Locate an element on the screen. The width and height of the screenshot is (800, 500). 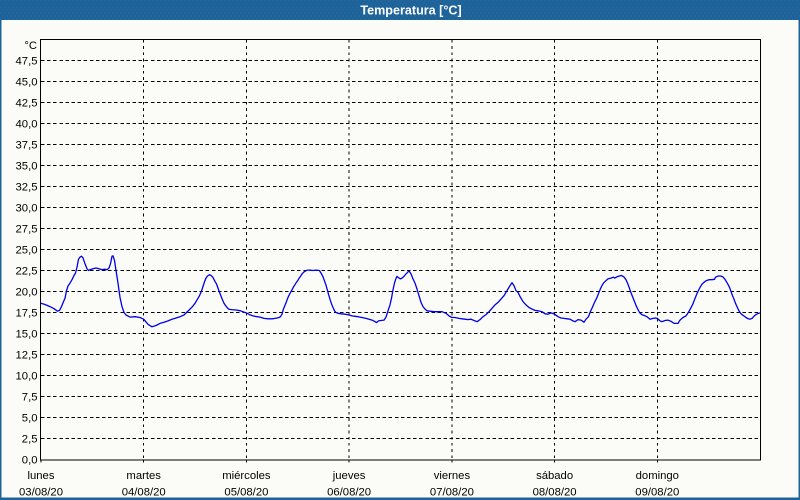
svg-text: 30,0 is located at coordinates (27, 209).